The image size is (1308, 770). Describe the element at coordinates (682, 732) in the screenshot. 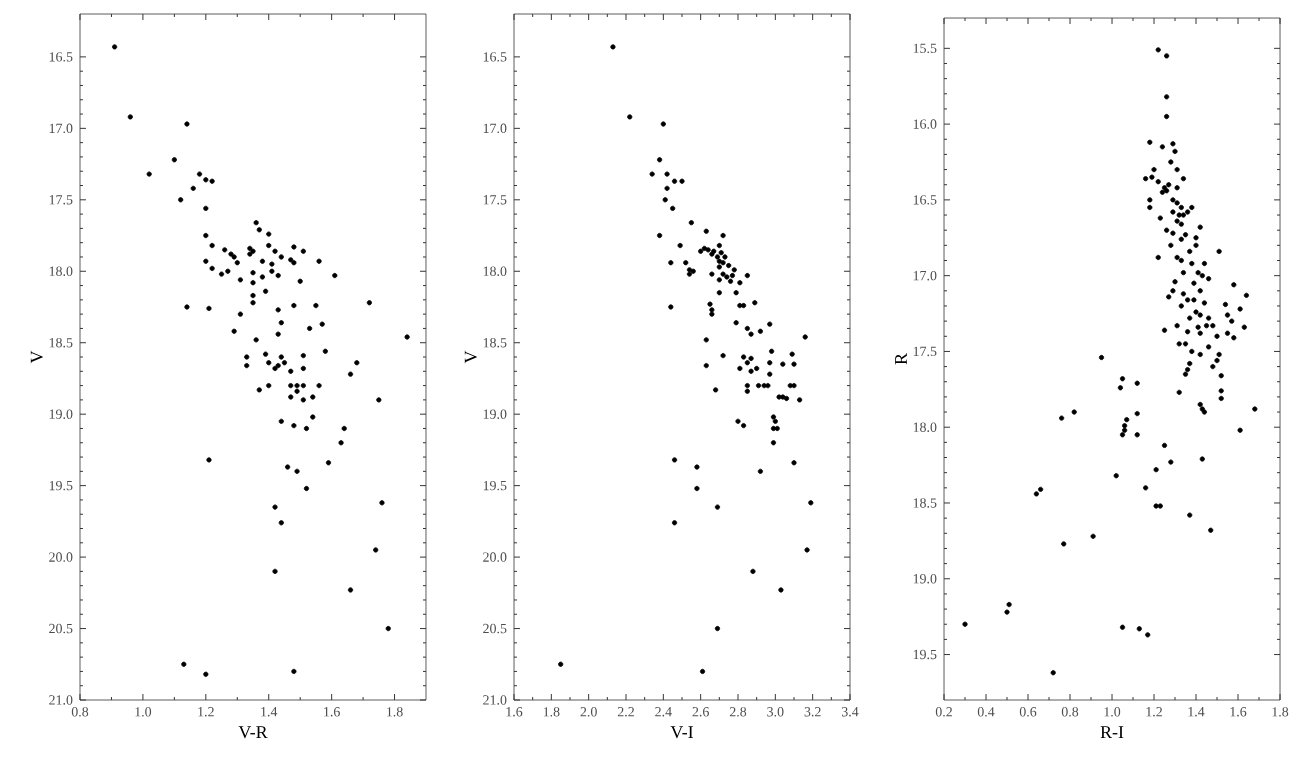

I see `x-axis-title: V-I` at that location.